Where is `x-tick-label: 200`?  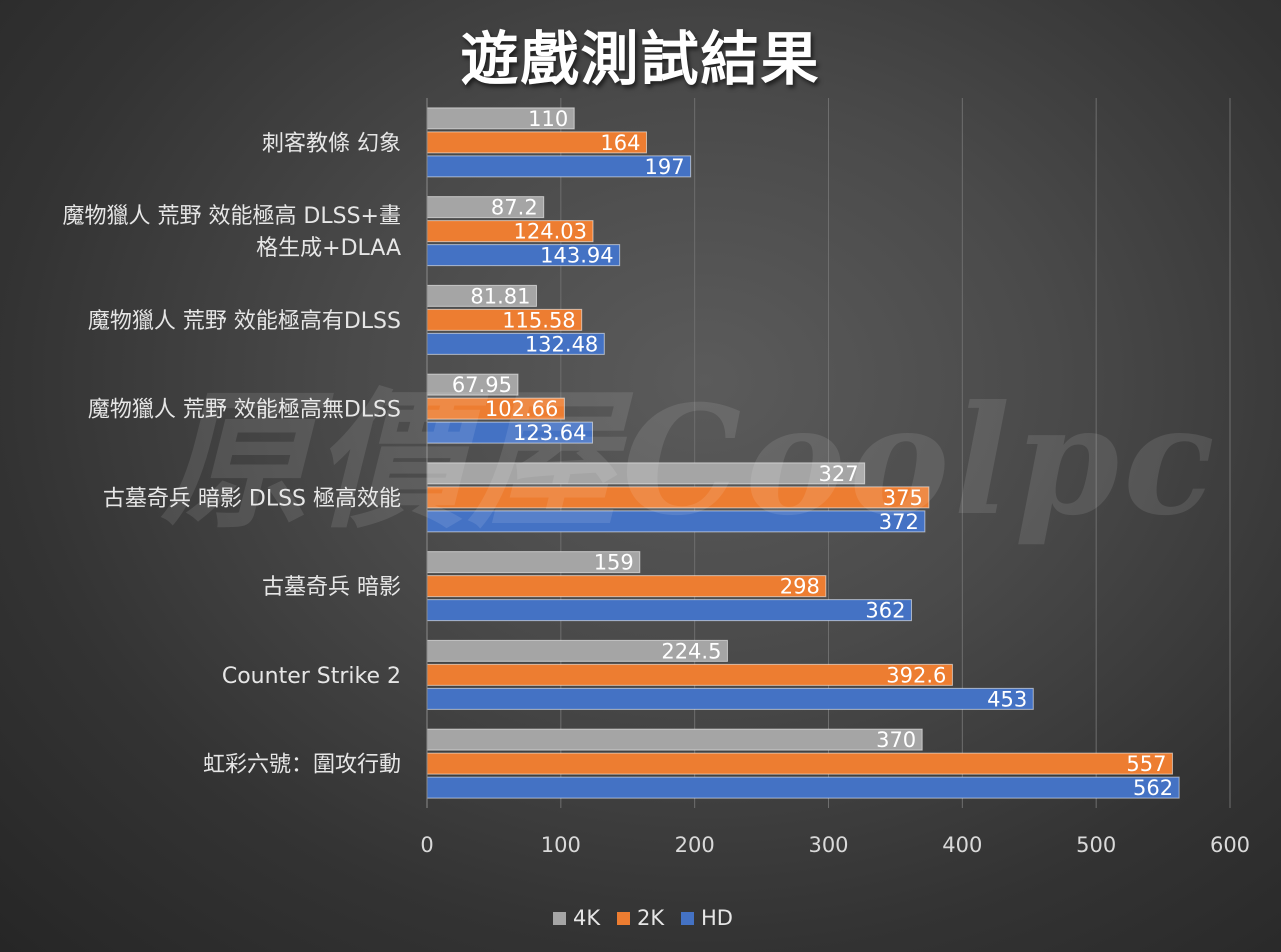
x-tick-label: 200 is located at coordinates (695, 845).